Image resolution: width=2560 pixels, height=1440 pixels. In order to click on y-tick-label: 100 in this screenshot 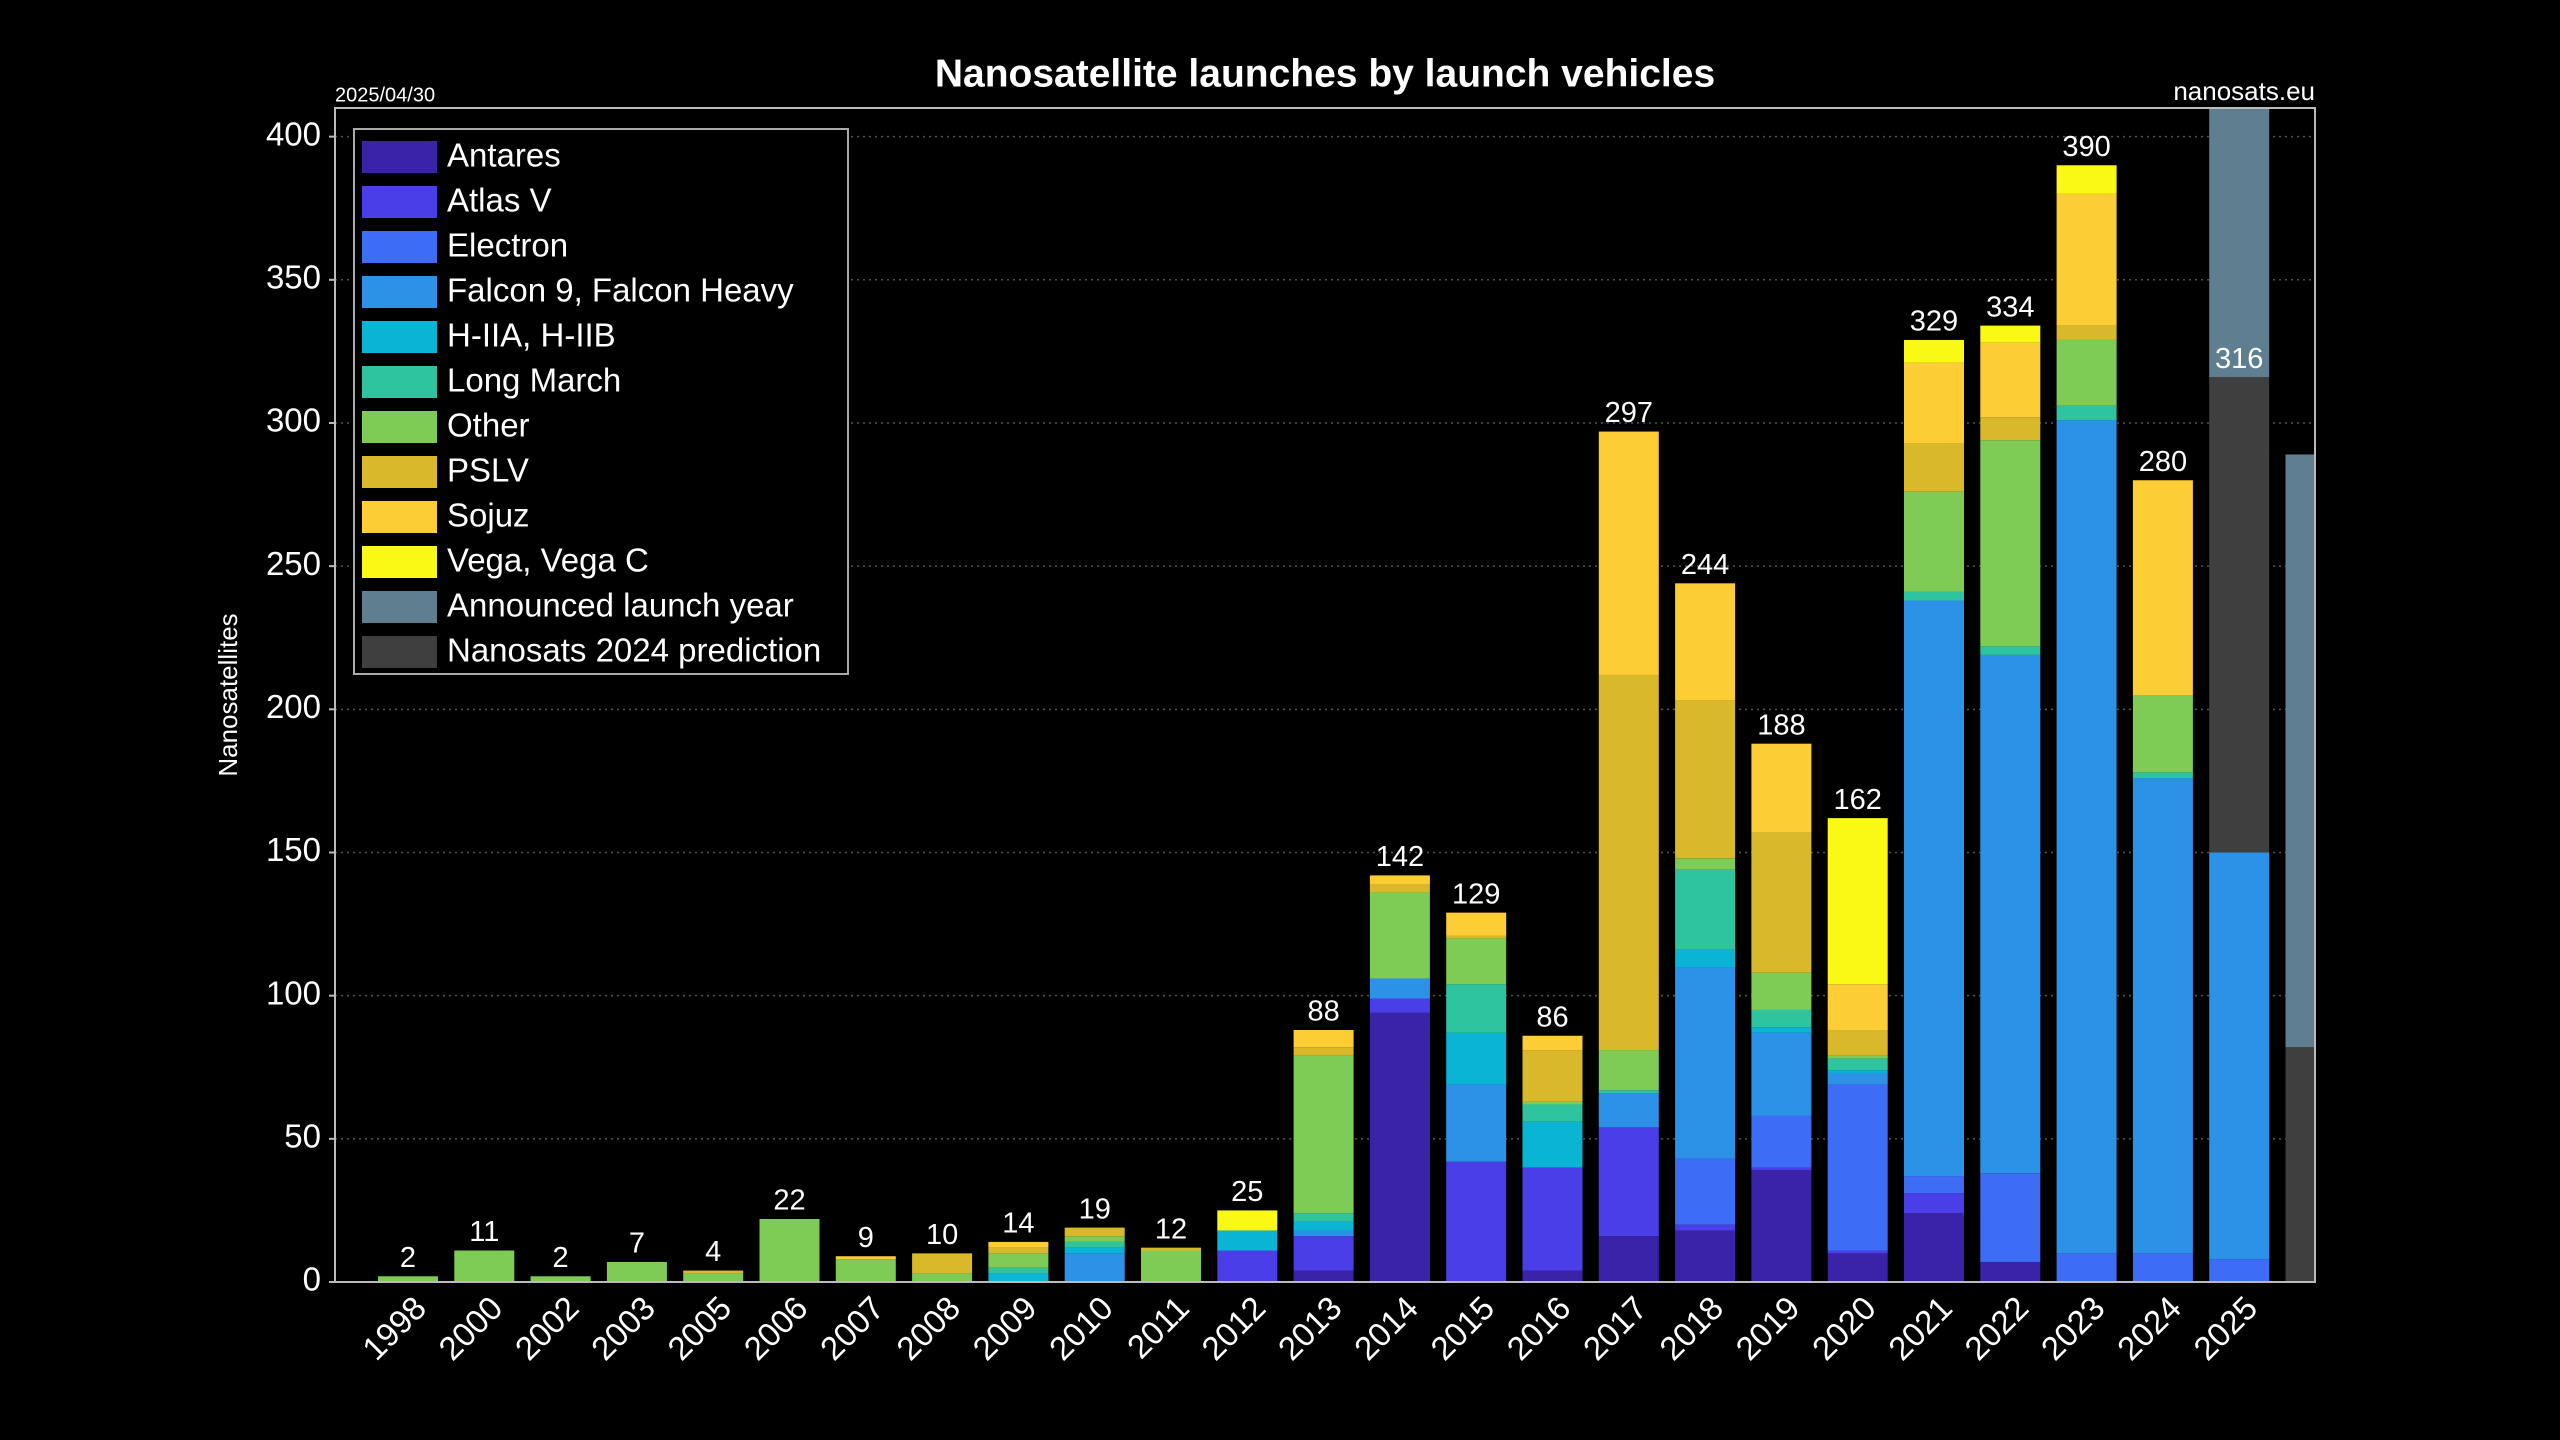, I will do `click(293, 992)`.